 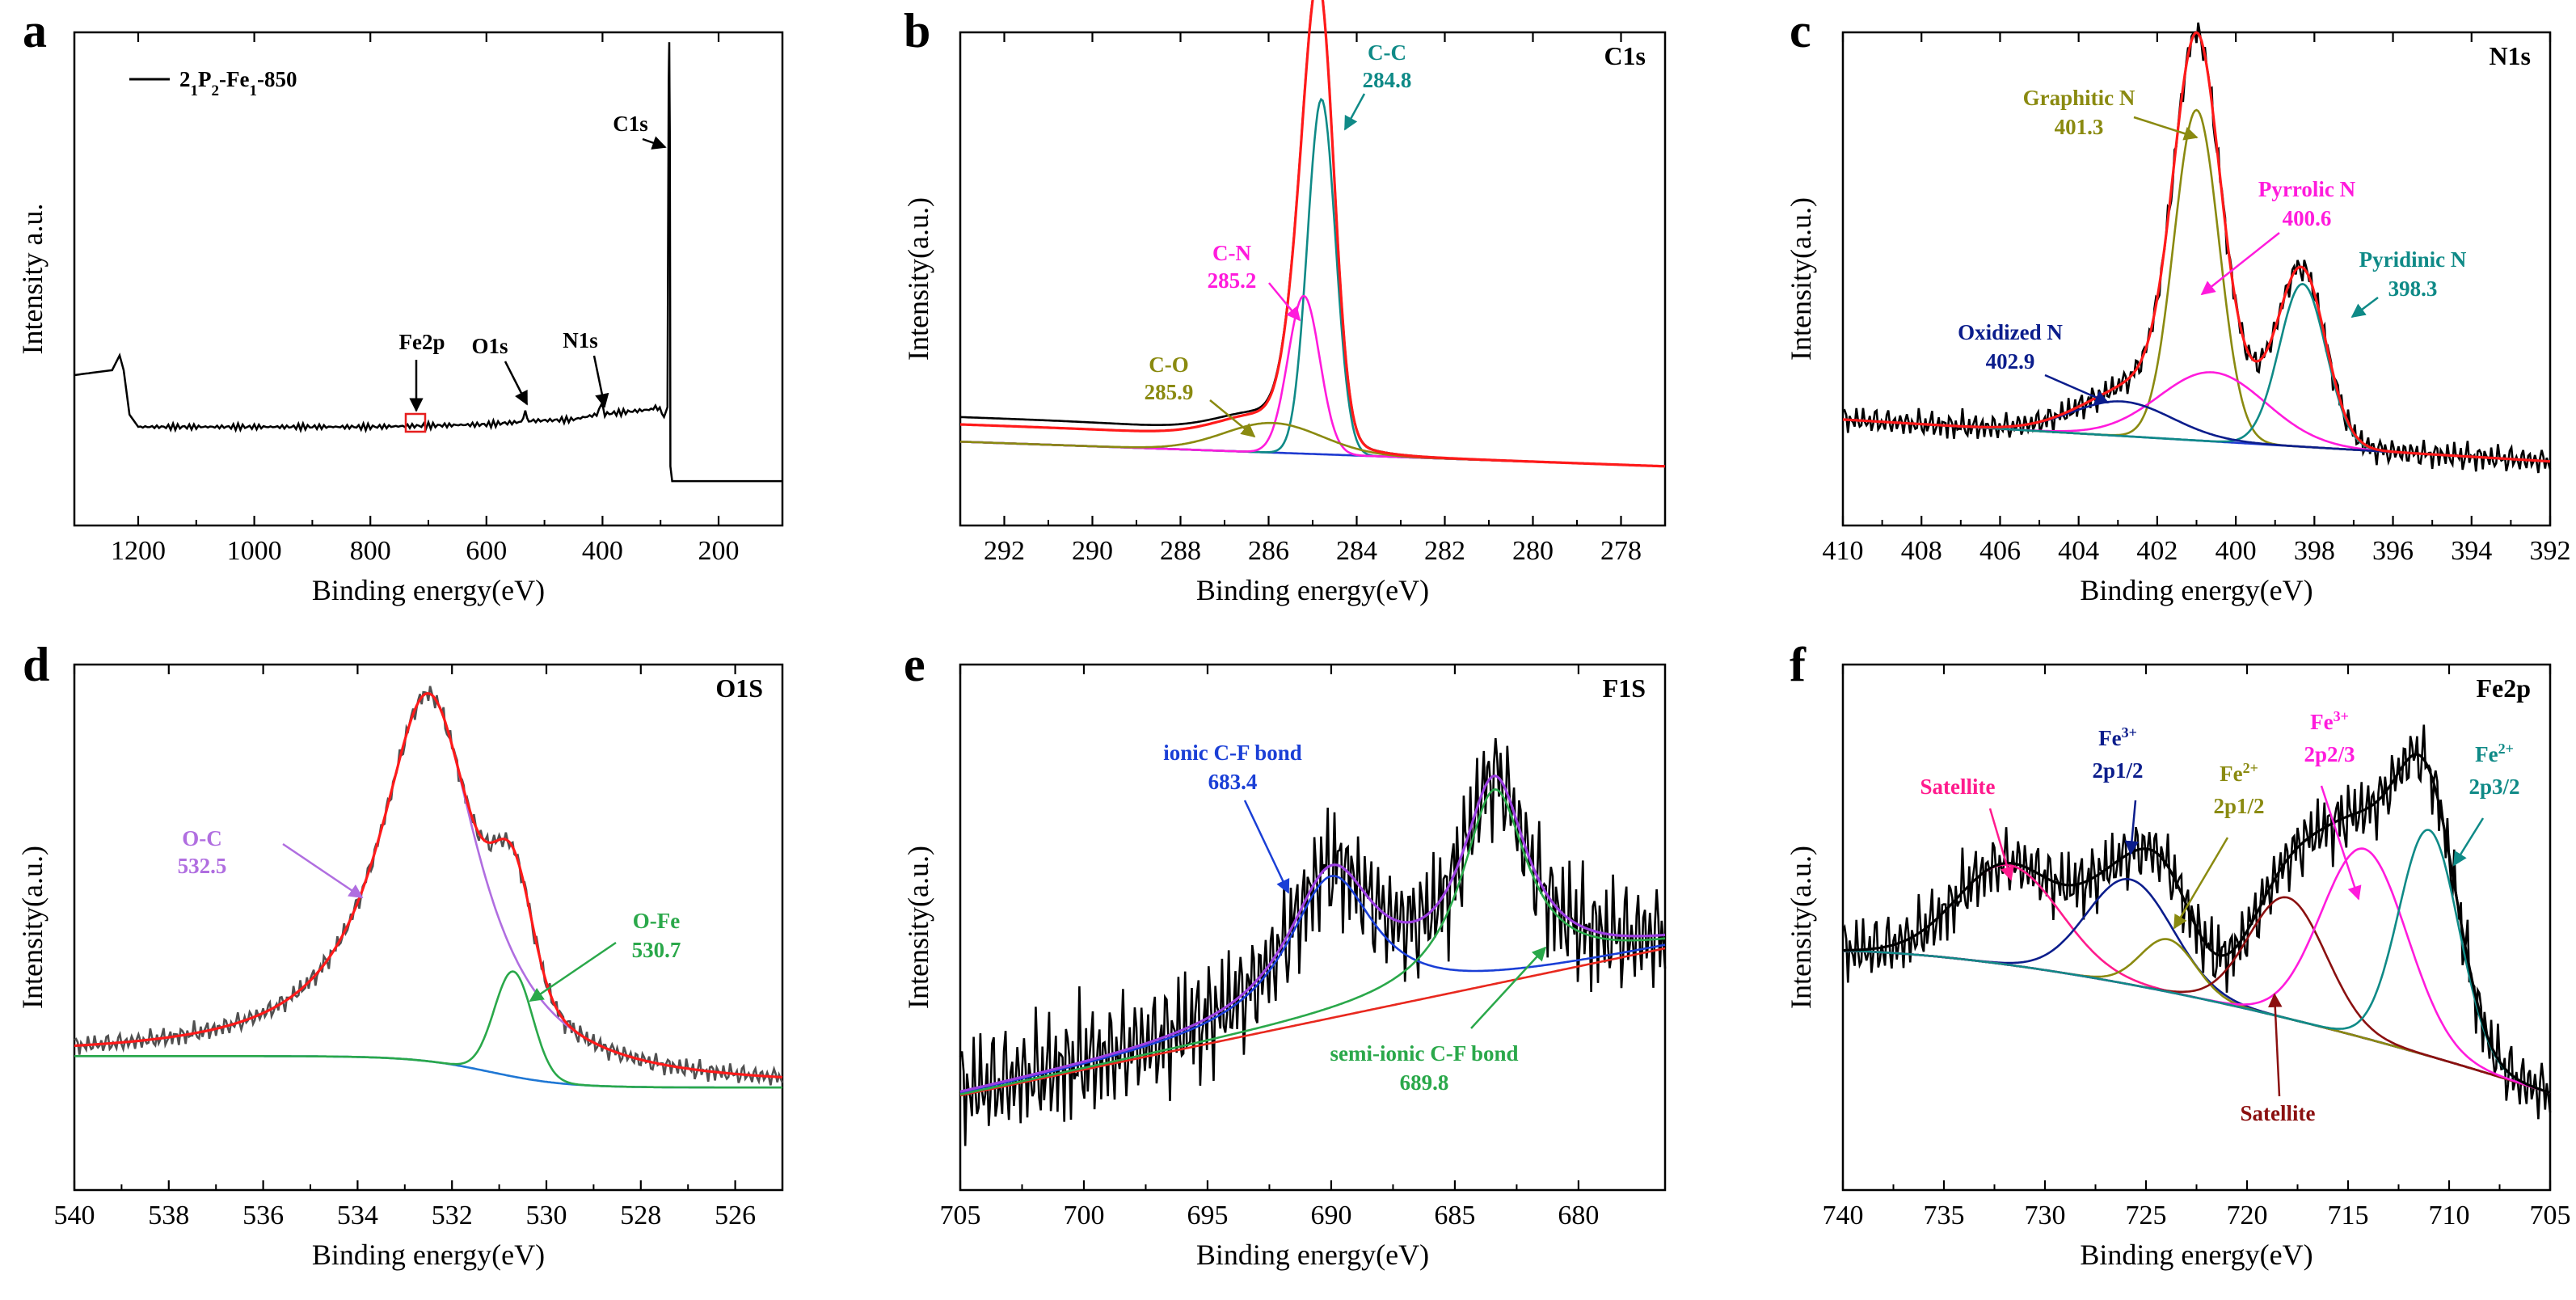 What do you see at coordinates (739, 688) in the screenshot?
I see `panel-title: O1S` at bounding box center [739, 688].